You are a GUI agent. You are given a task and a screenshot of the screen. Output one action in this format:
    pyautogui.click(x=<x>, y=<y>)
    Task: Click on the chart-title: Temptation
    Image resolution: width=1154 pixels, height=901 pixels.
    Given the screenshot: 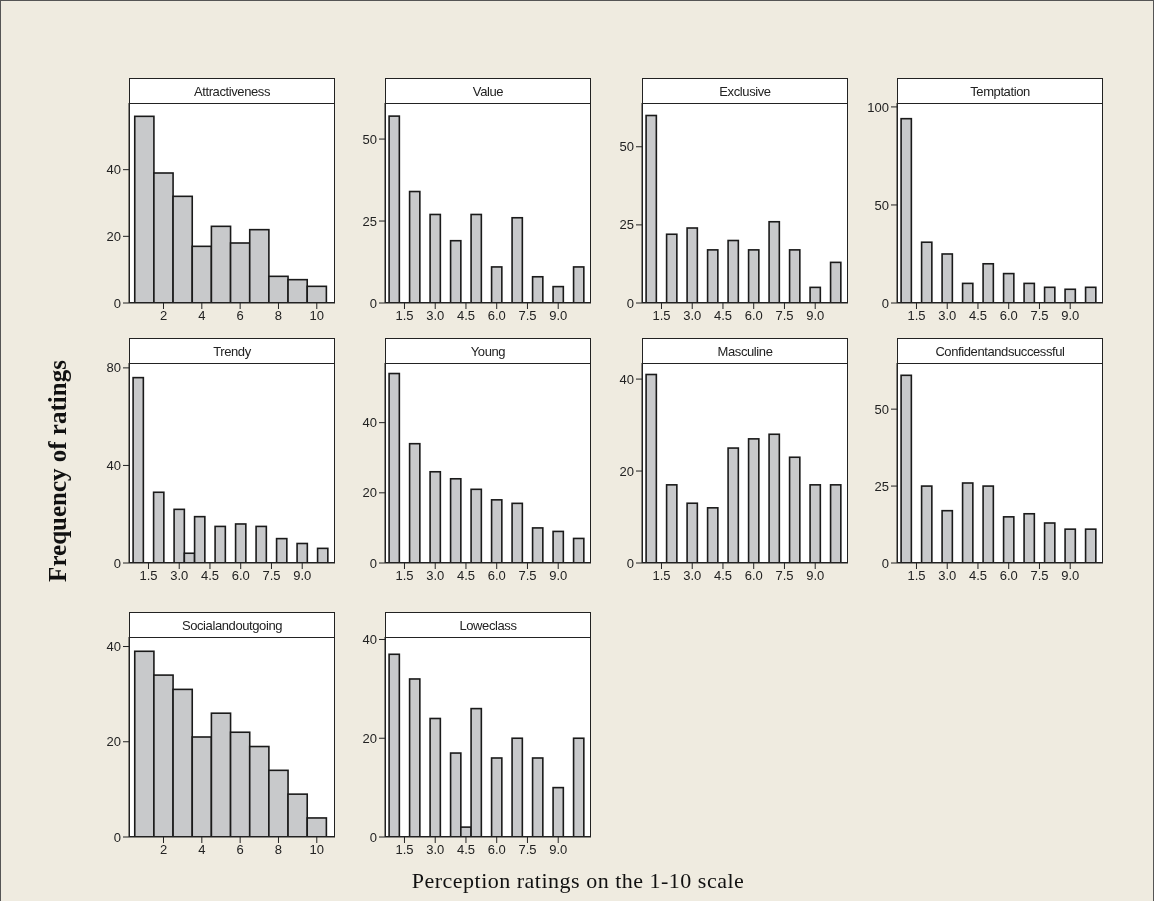 What is the action you would take?
    pyautogui.click(x=1000, y=91)
    